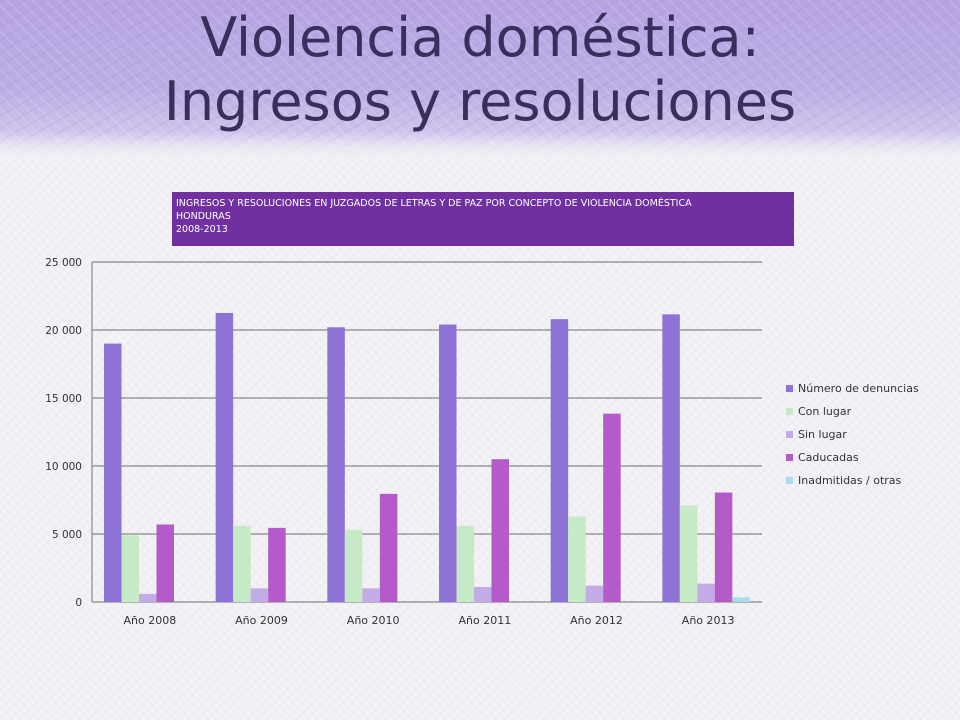 The height and width of the screenshot is (720, 960). Describe the element at coordinates (850, 480) in the screenshot. I see `legend-label: Inadmitidas / otras` at that location.